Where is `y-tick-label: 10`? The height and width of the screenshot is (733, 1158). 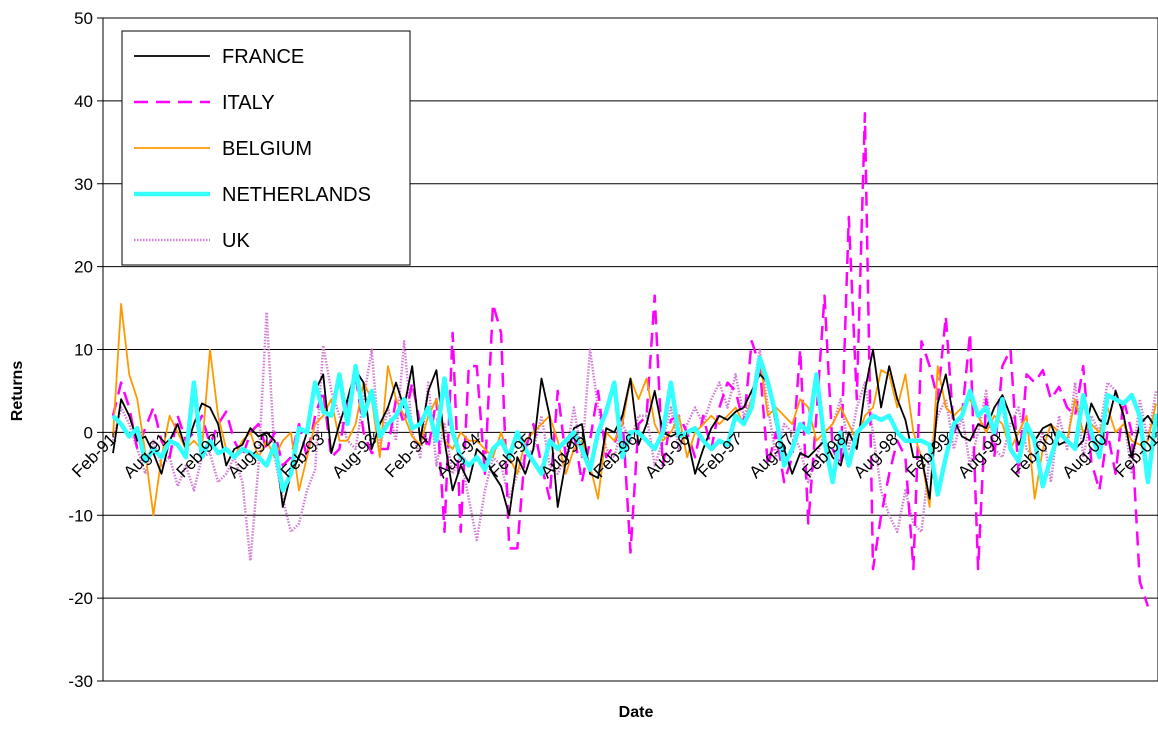
y-tick-label: 10 is located at coordinates (83, 350).